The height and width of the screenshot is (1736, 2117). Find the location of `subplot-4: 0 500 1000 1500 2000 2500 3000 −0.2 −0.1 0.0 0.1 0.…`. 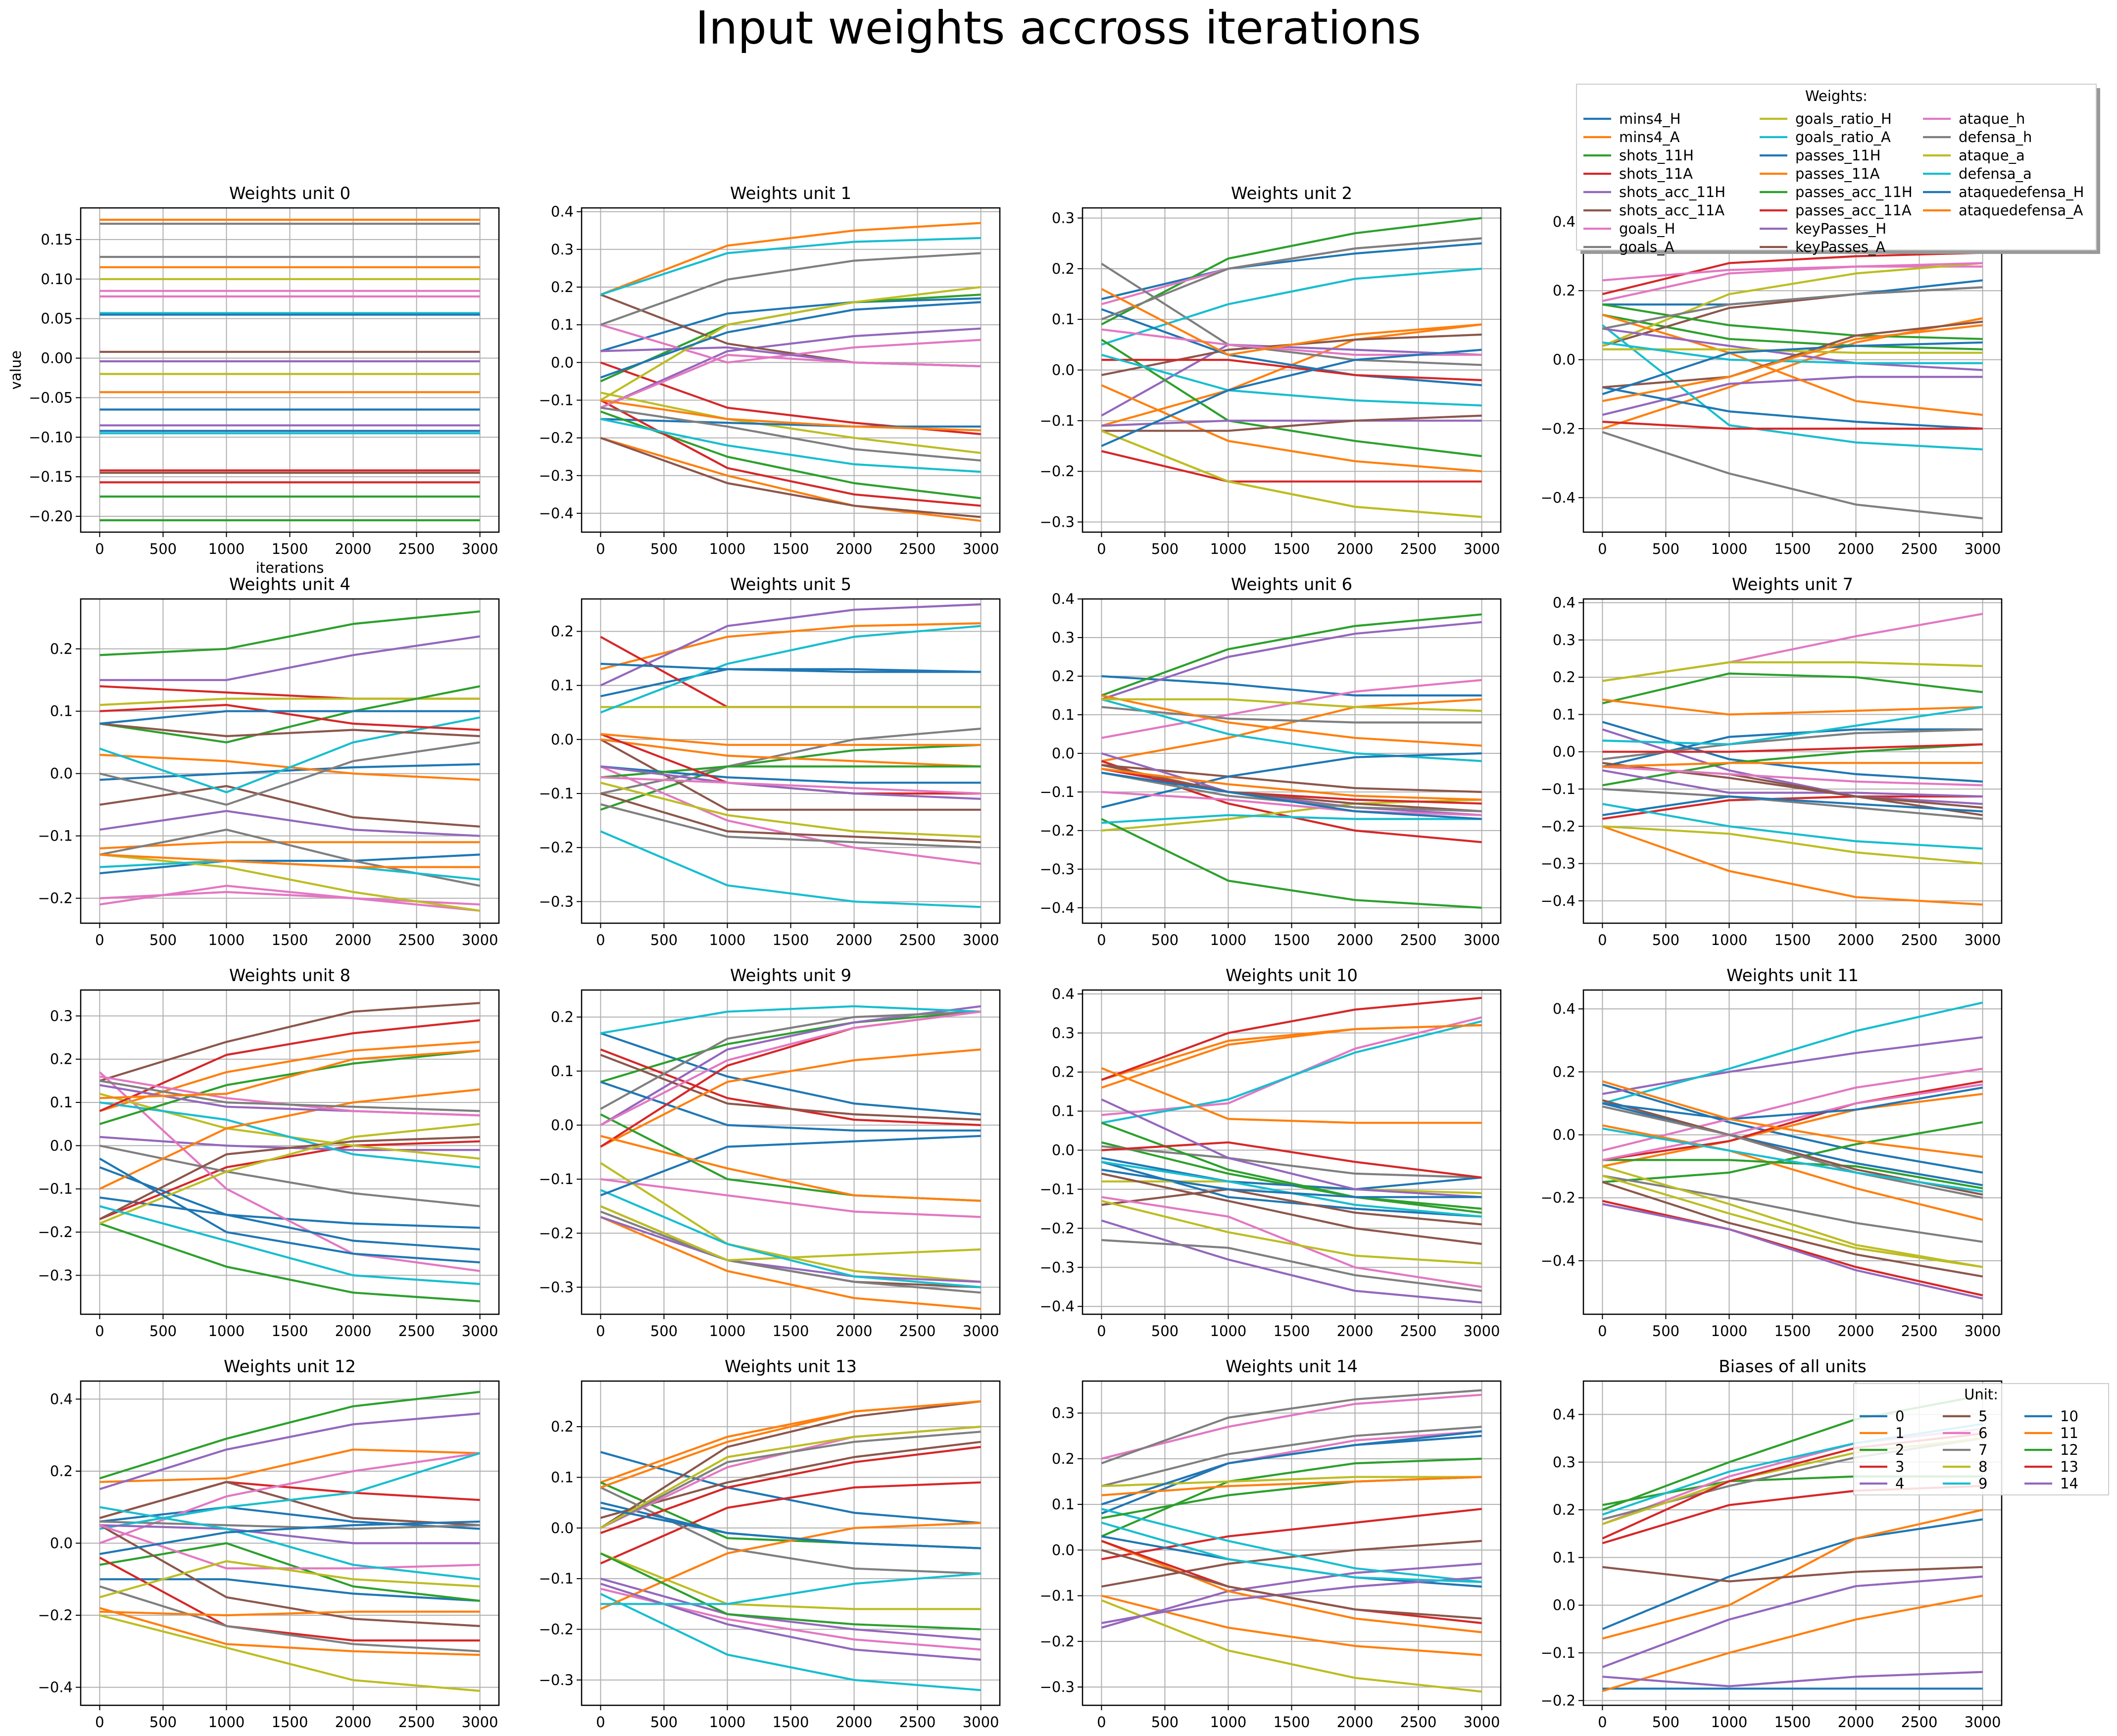

subplot-4: 0 500 1000 1500 2000 2500 3000 −0.2 −0.1 0.0 0.1 0.… is located at coordinates (269, 761).